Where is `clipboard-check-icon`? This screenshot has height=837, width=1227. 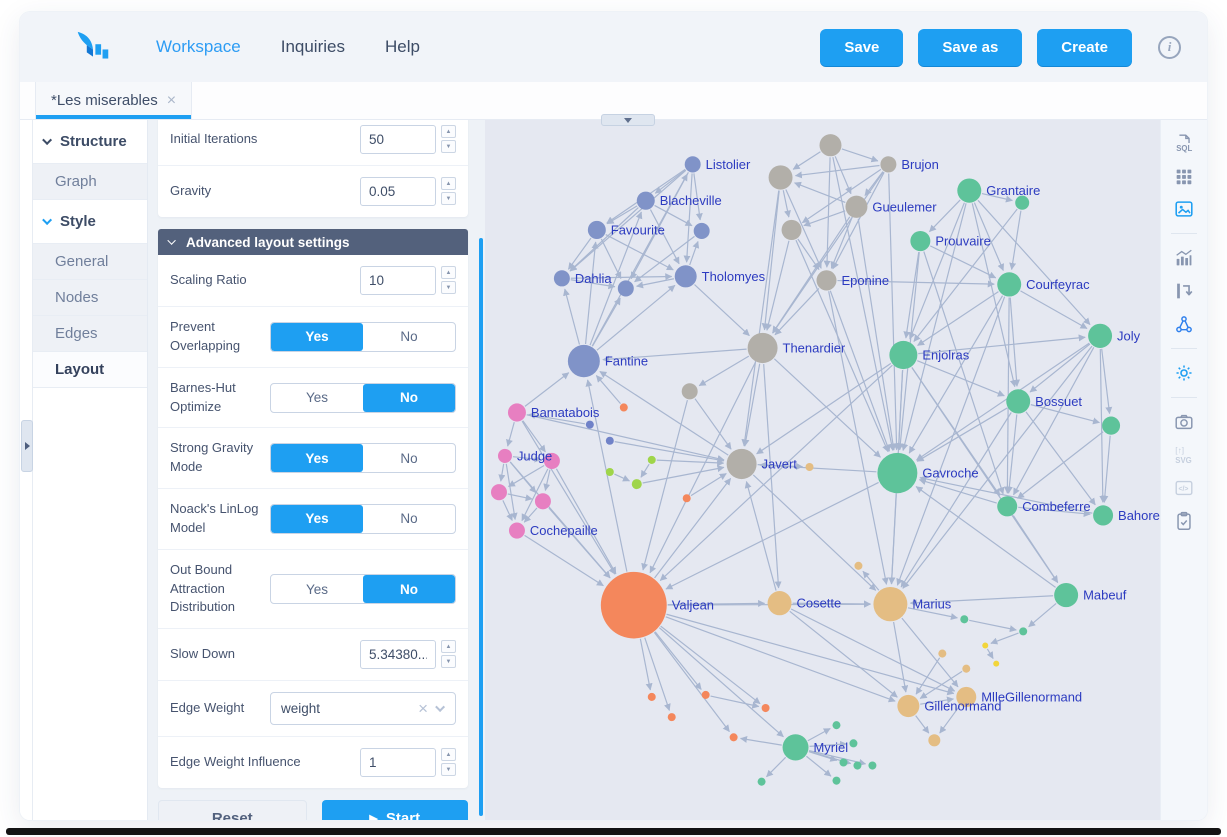
clipboard-check-icon is located at coordinates (1184, 521).